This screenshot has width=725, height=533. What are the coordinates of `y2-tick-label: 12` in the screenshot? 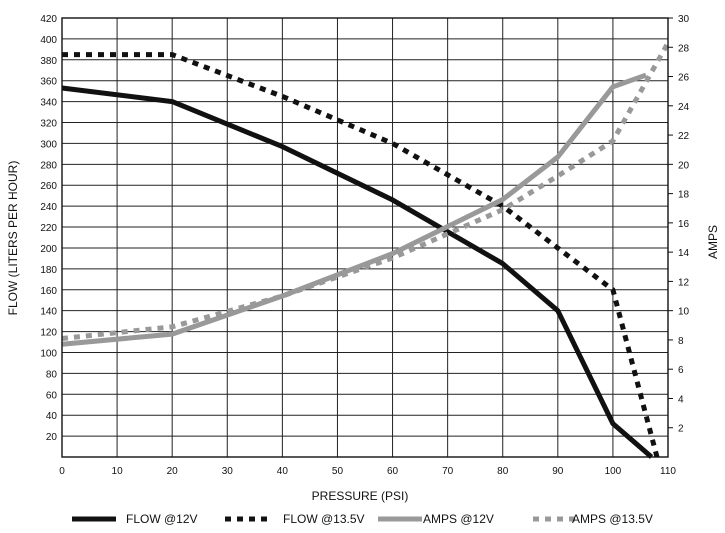 It's located at (684, 282).